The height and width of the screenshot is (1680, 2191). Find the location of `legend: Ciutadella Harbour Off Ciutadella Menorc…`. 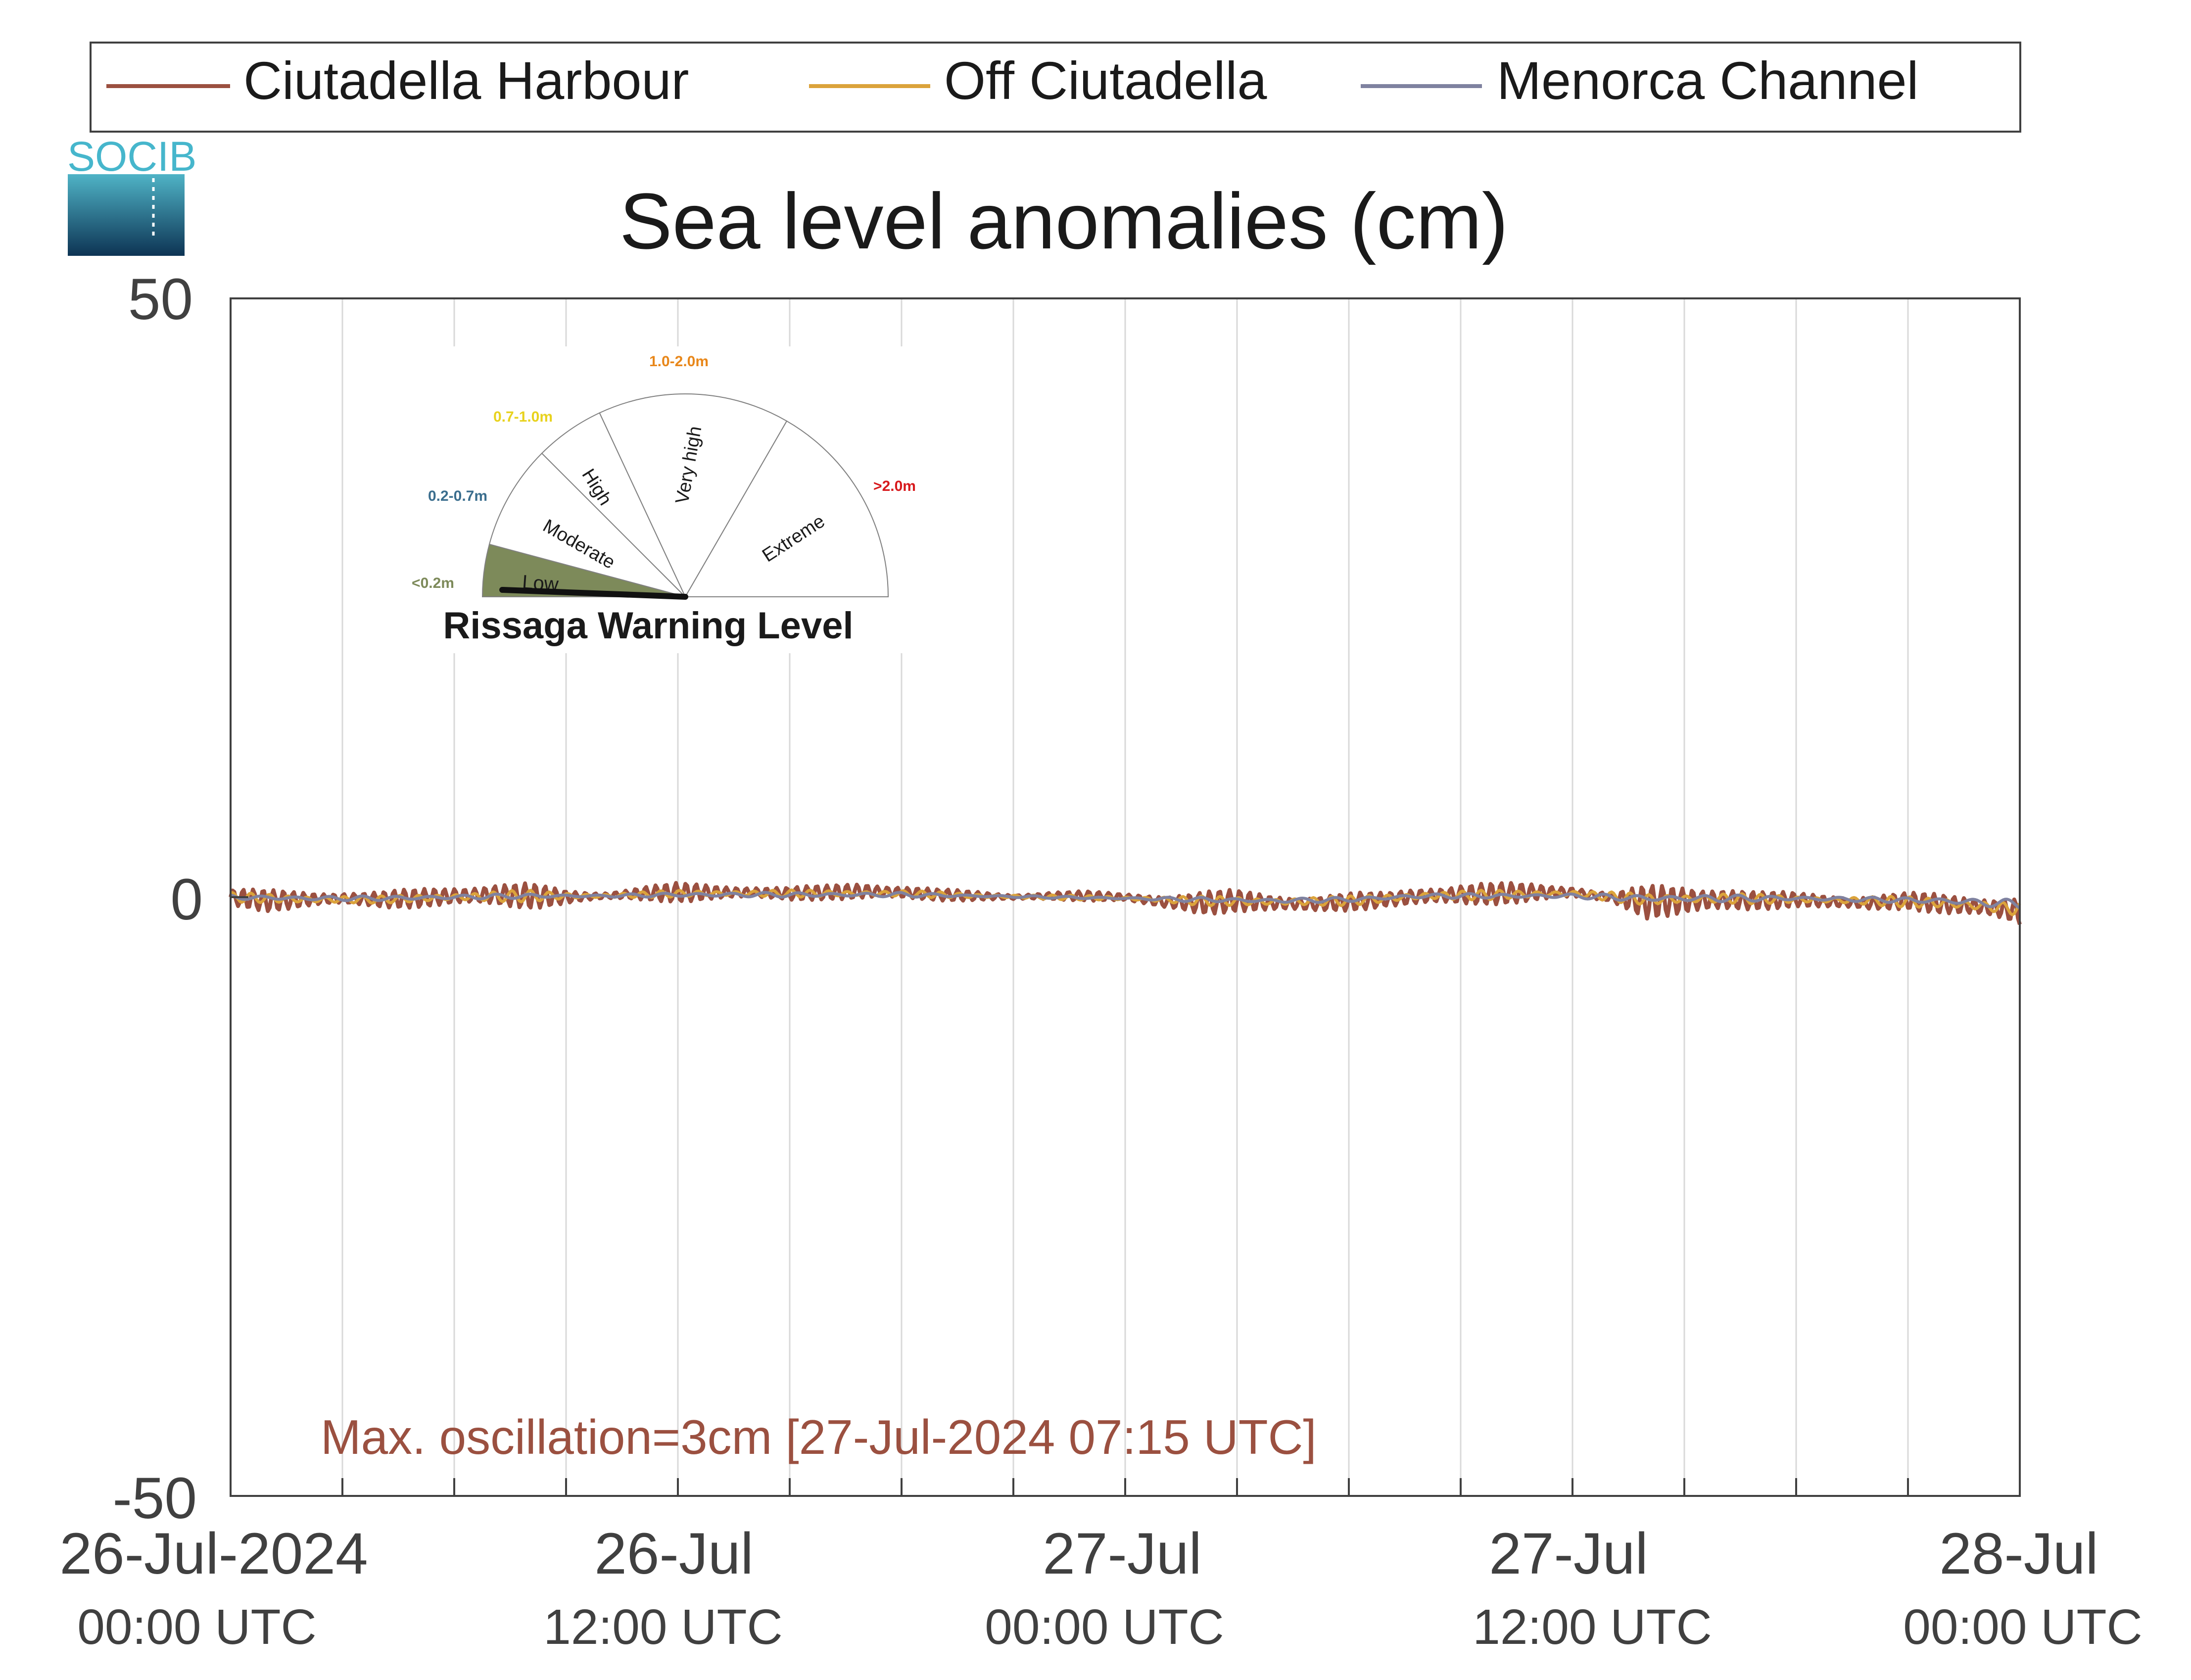

legend: Ciutadella Harbour Off Ciutadella Menorc… is located at coordinates (1055, 88).